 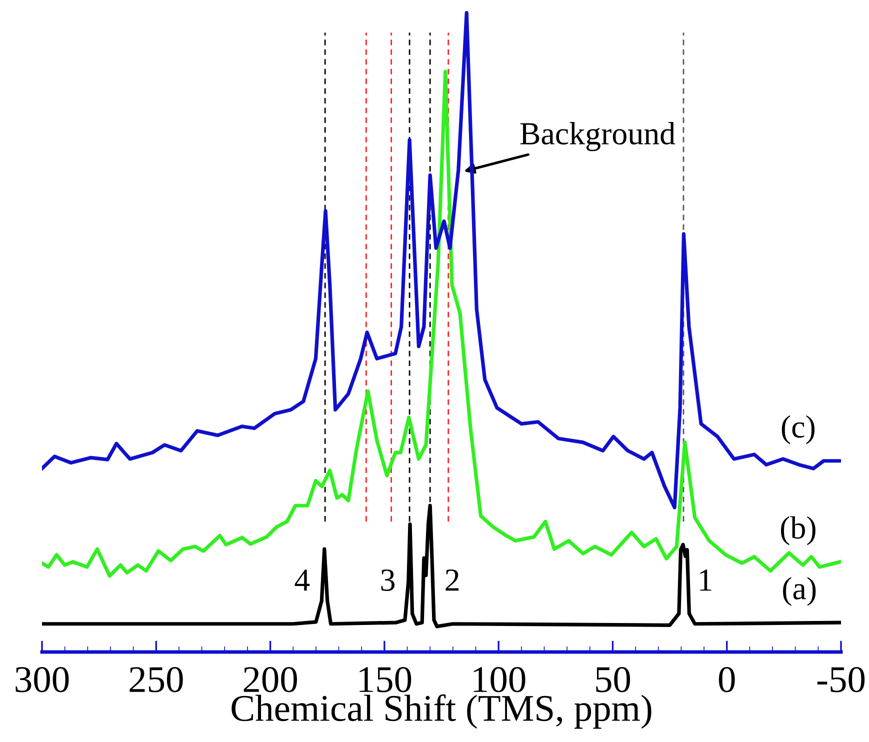 I want to click on annotation: 4, so click(x=302, y=580).